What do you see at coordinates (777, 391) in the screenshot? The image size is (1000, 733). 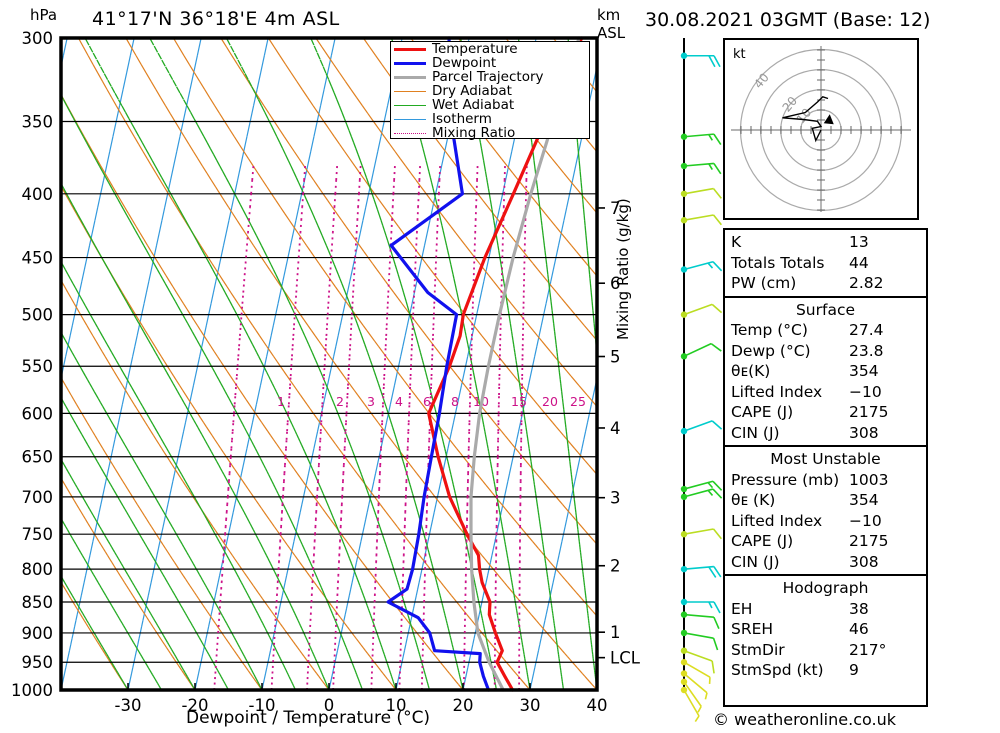 I see `stats-key: Lifted Index` at bounding box center [777, 391].